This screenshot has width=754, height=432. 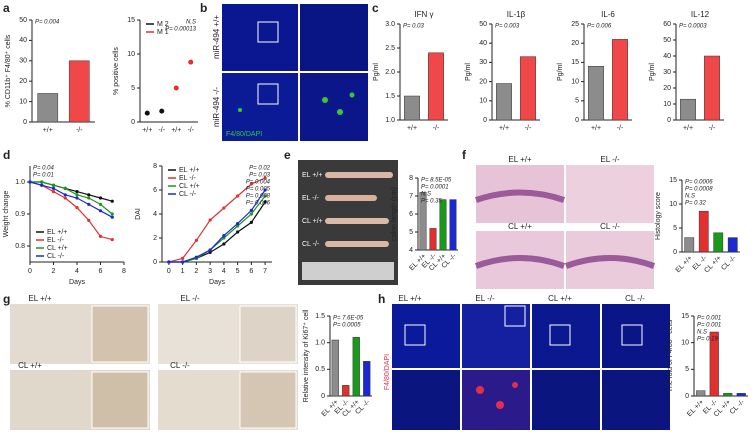 I want to click on y-axis-label: Histology score, so click(x=658, y=216).